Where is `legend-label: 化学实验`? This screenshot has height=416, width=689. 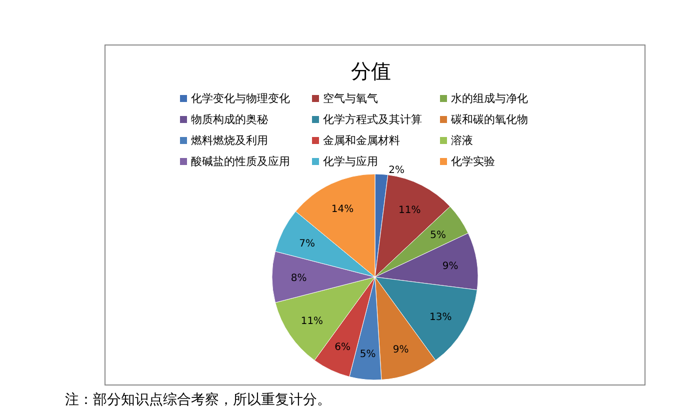 legend-label: 化学实验 is located at coordinates (473, 161).